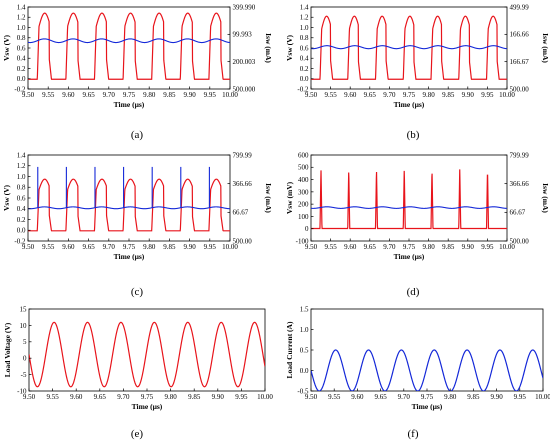  Describe the element at coordinates (303, 192) in the screenshot. I see `y-tick-label: 300` at that location.